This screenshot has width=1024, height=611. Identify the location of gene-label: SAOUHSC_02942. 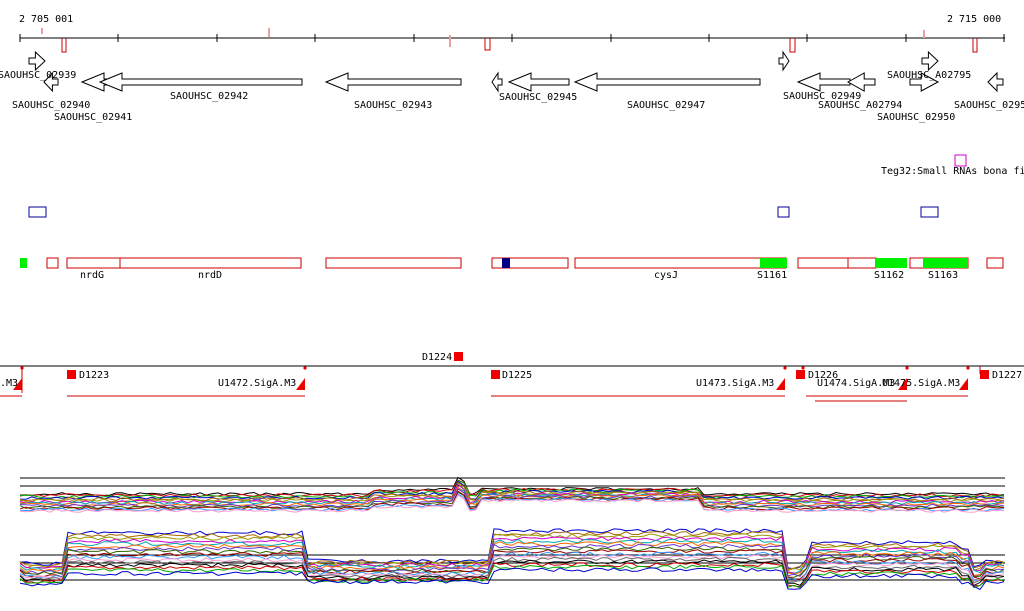
(209, 96).